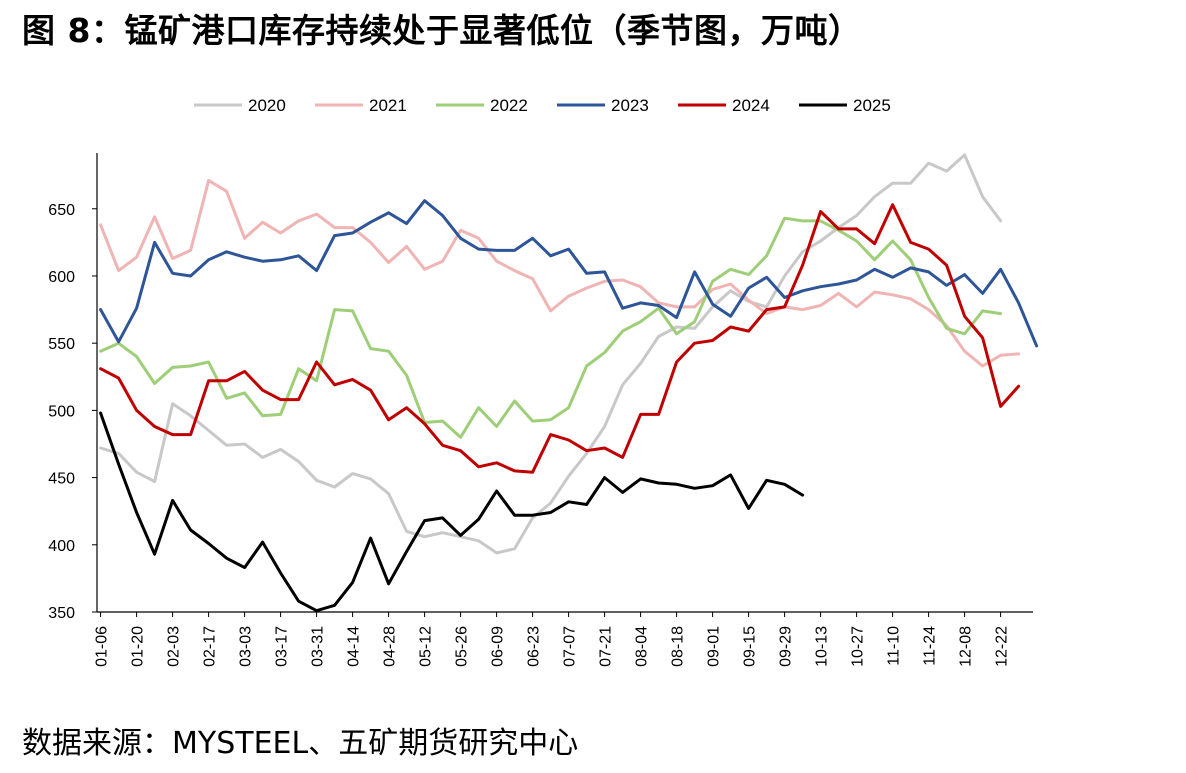 The height and width of the screenshot is (773, 1186). Describe the element at coordinates (210, 646) in the screenshot. I see `x-tick-label: 02-17` at that location.